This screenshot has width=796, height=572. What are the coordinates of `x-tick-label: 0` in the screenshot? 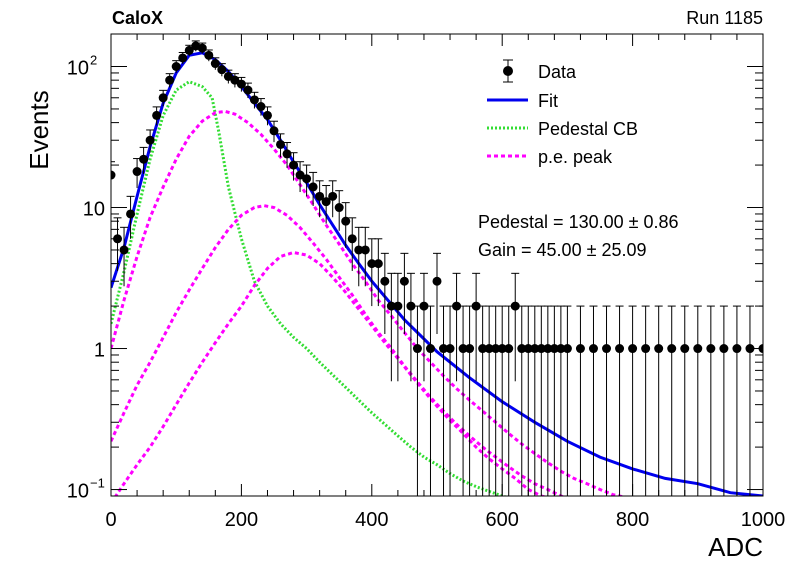 It's located at (110, 520).